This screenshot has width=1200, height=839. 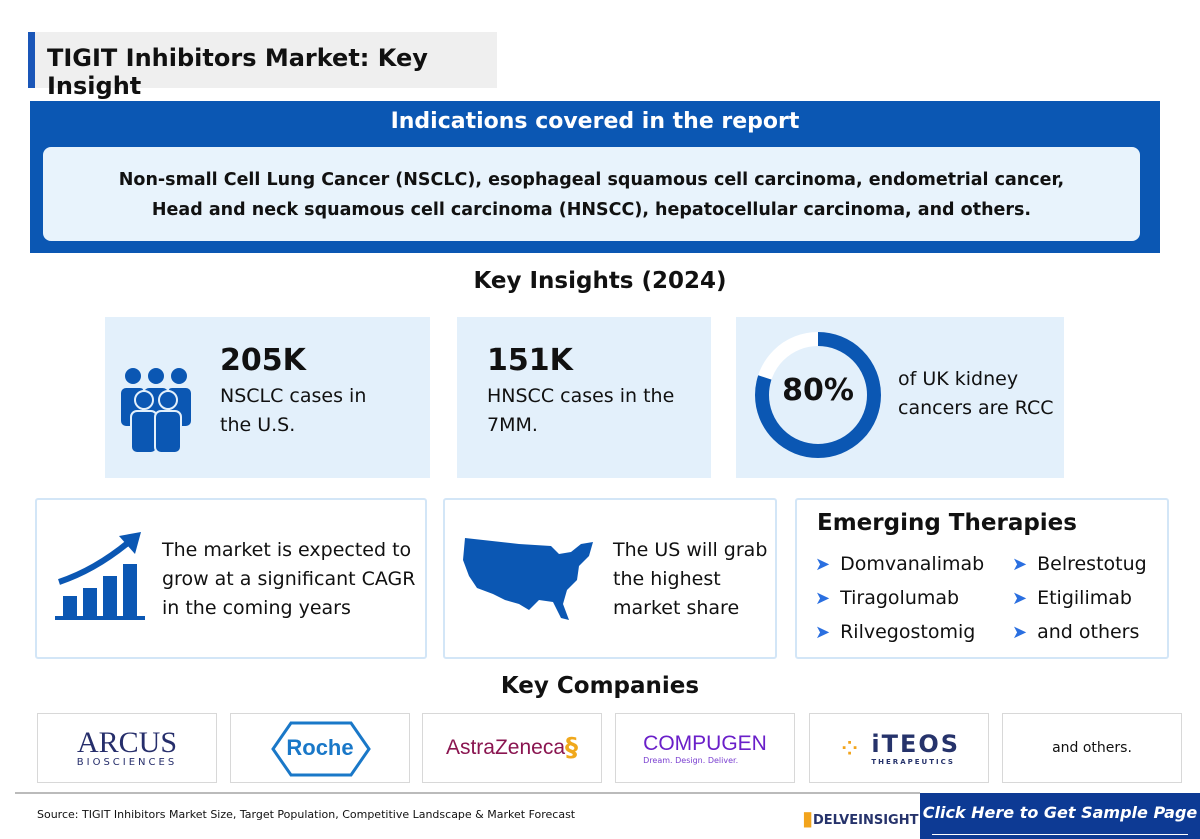 I want to click on arcus-logo: ARCUS BIOSCIENCES, so click(x=127, y=748).